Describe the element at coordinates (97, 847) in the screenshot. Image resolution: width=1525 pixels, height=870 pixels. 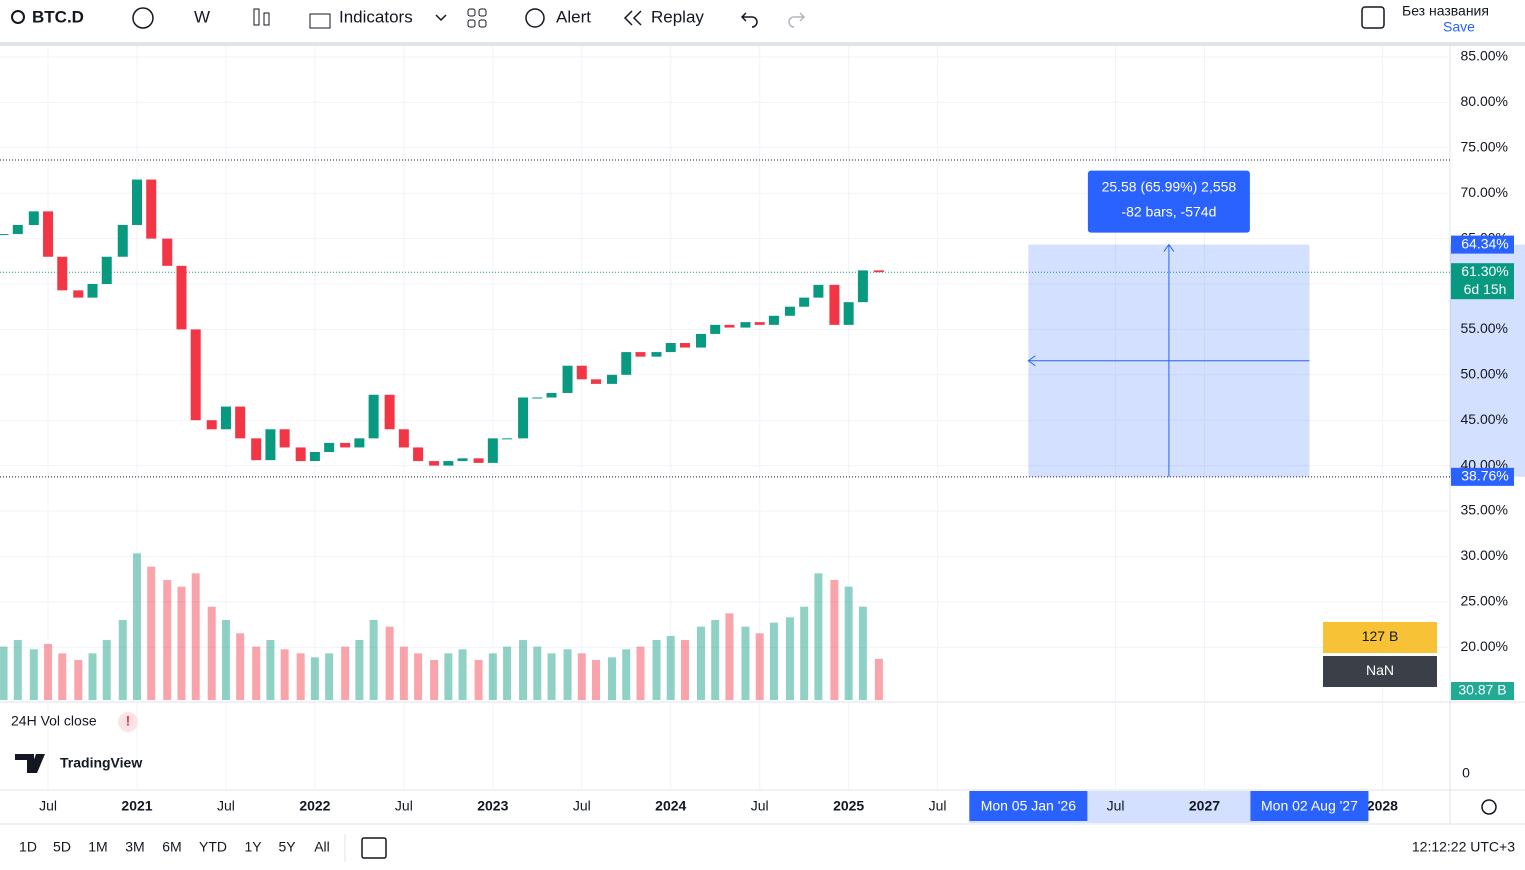
I see `range-button: 1M` at that location.